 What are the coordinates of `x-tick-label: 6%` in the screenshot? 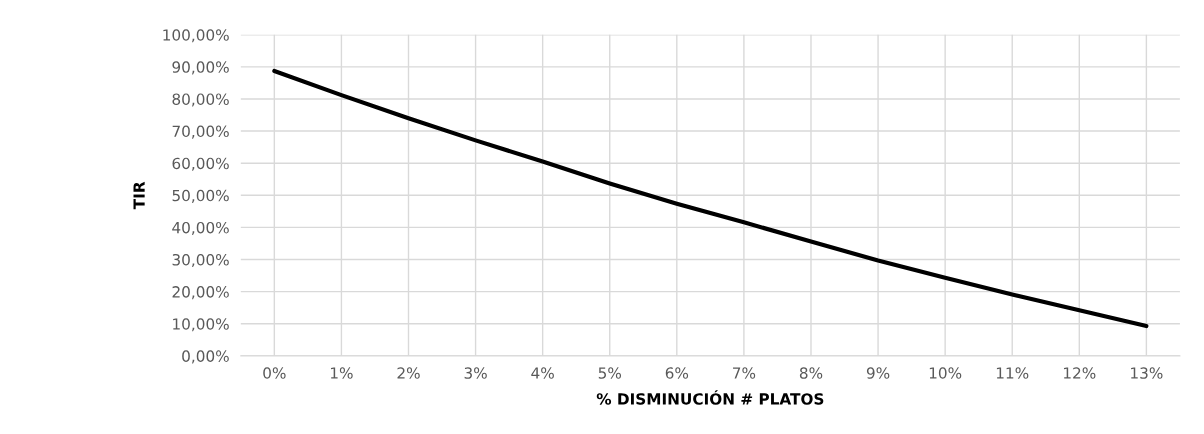 It's located at (677, 373).